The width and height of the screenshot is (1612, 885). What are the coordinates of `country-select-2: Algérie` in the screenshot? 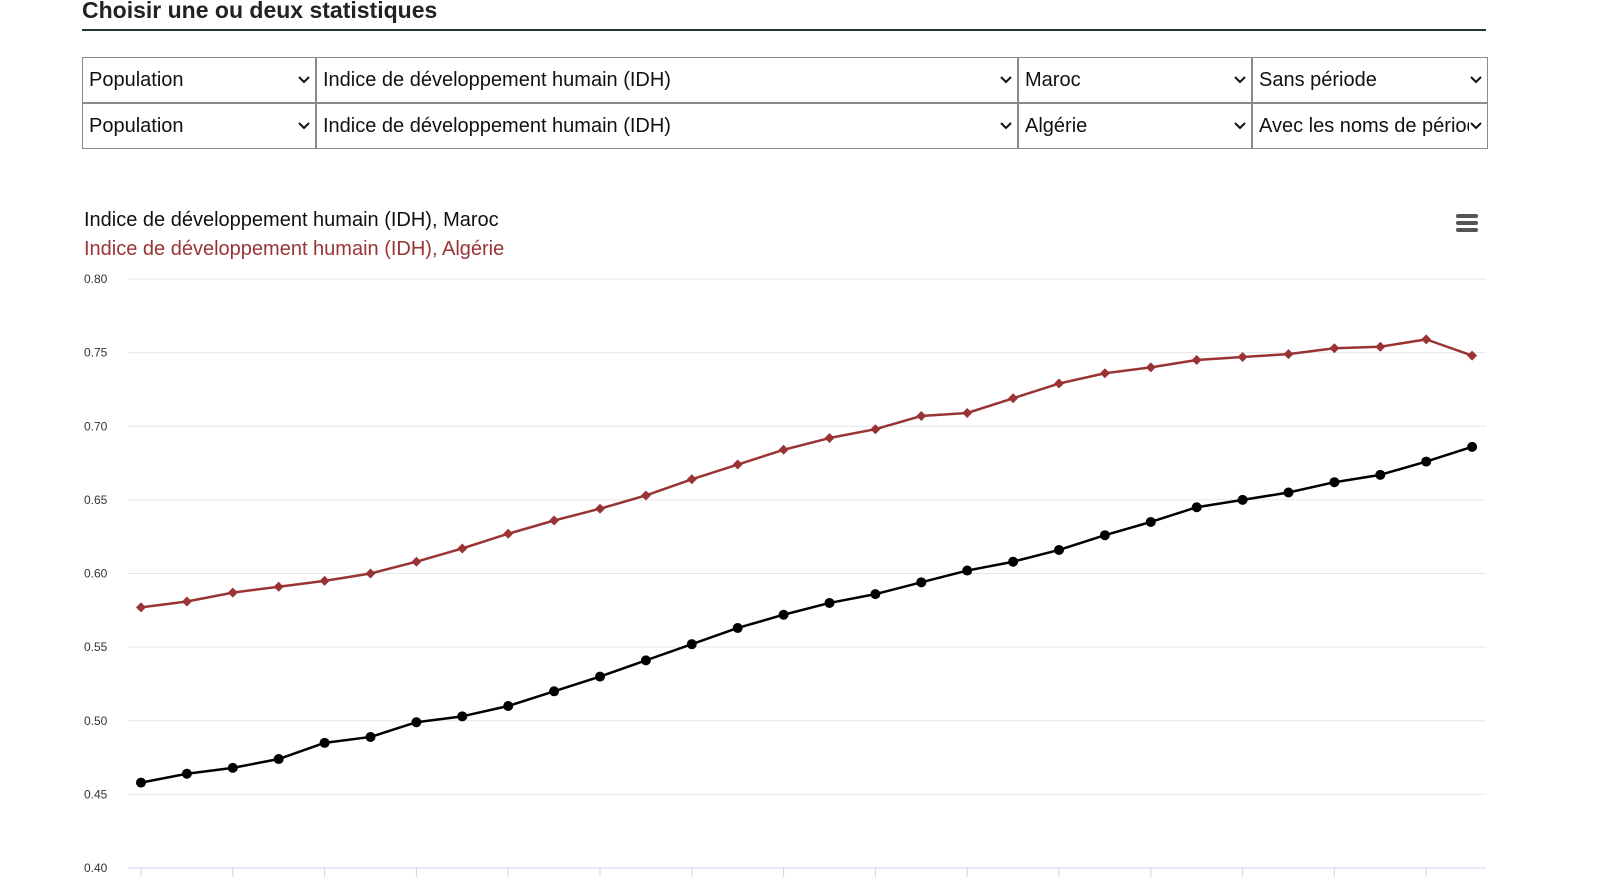 It's located at (1135, 126).